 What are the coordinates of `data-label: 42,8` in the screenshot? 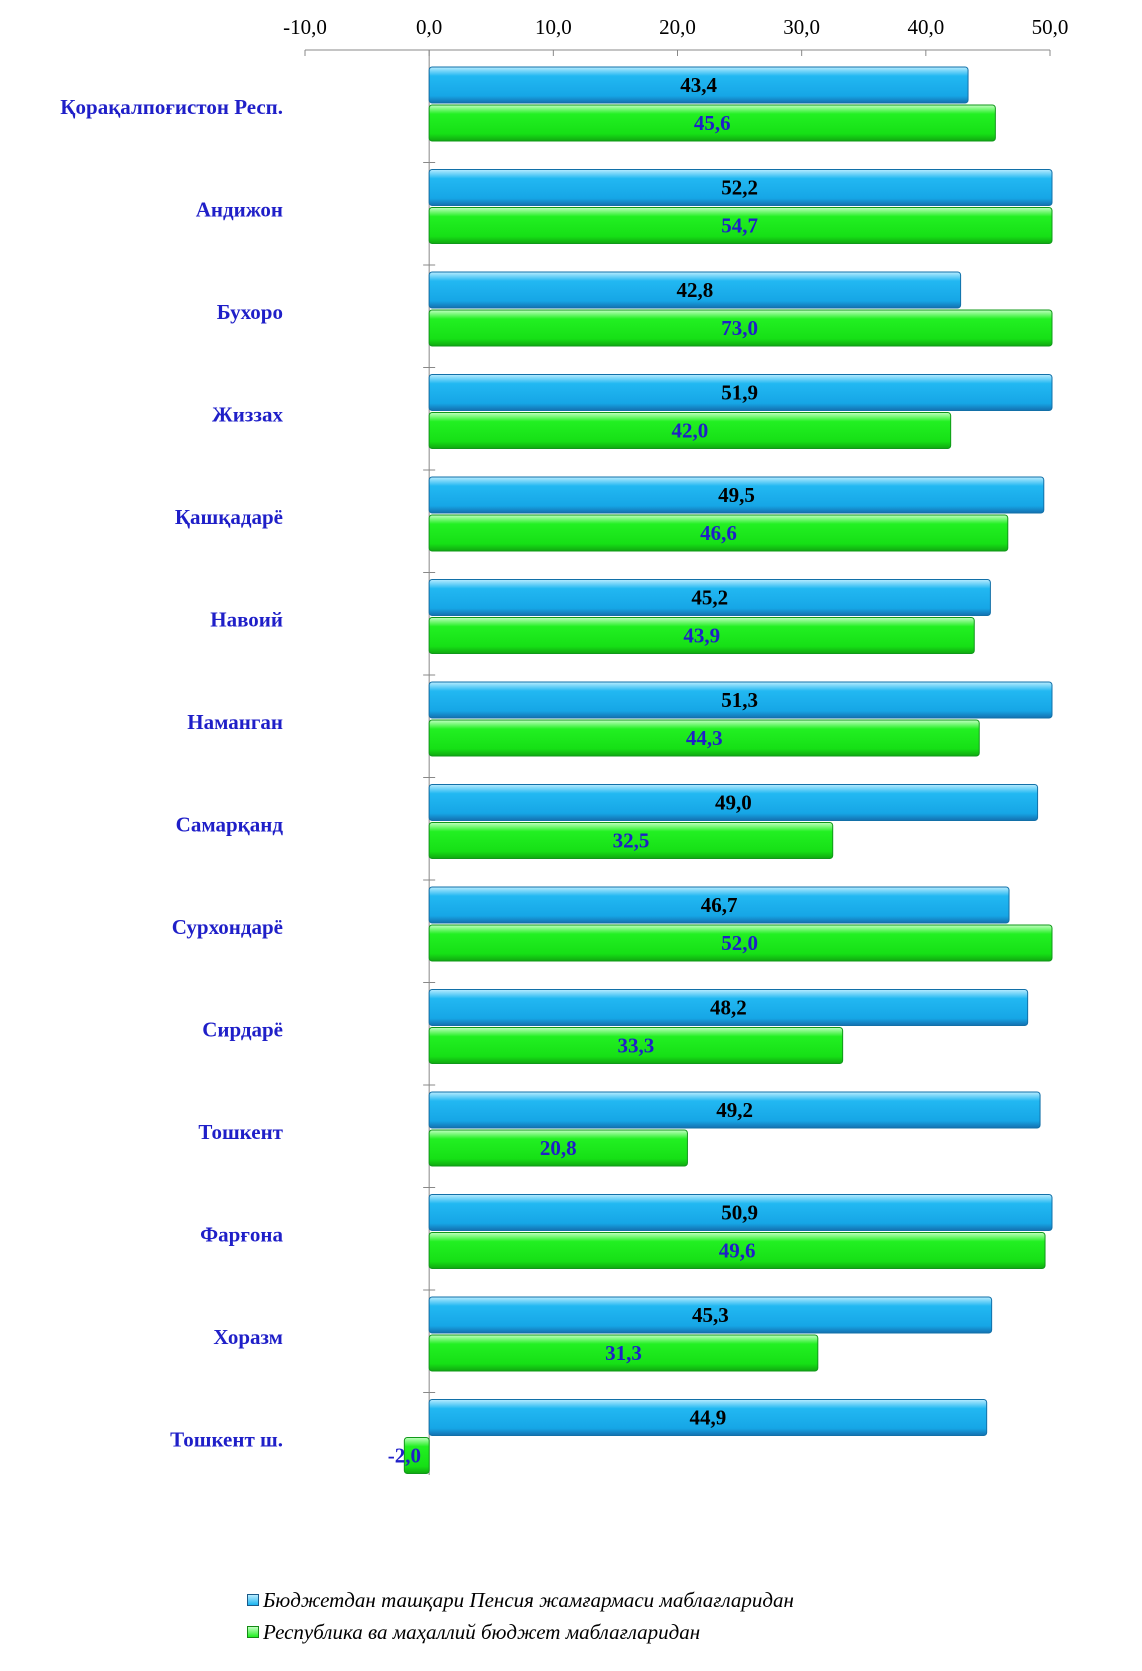 It's located at (695, 290).